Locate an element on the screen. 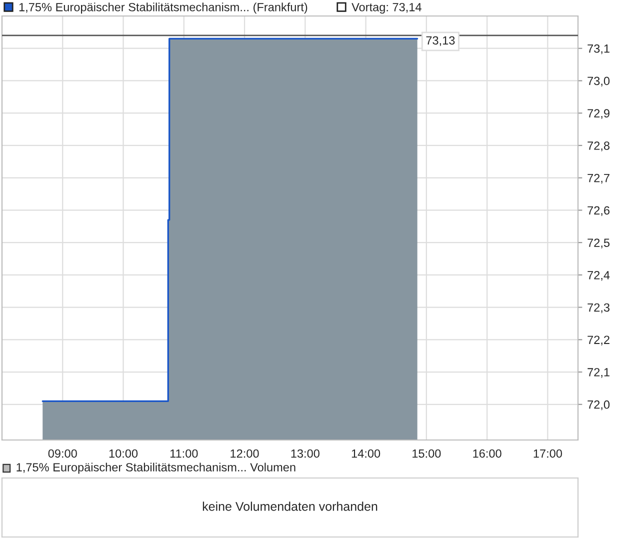 The height and width of the screenshot is (546, 620). y-tick-label: 72,1 is located at coordinates (599, 373).